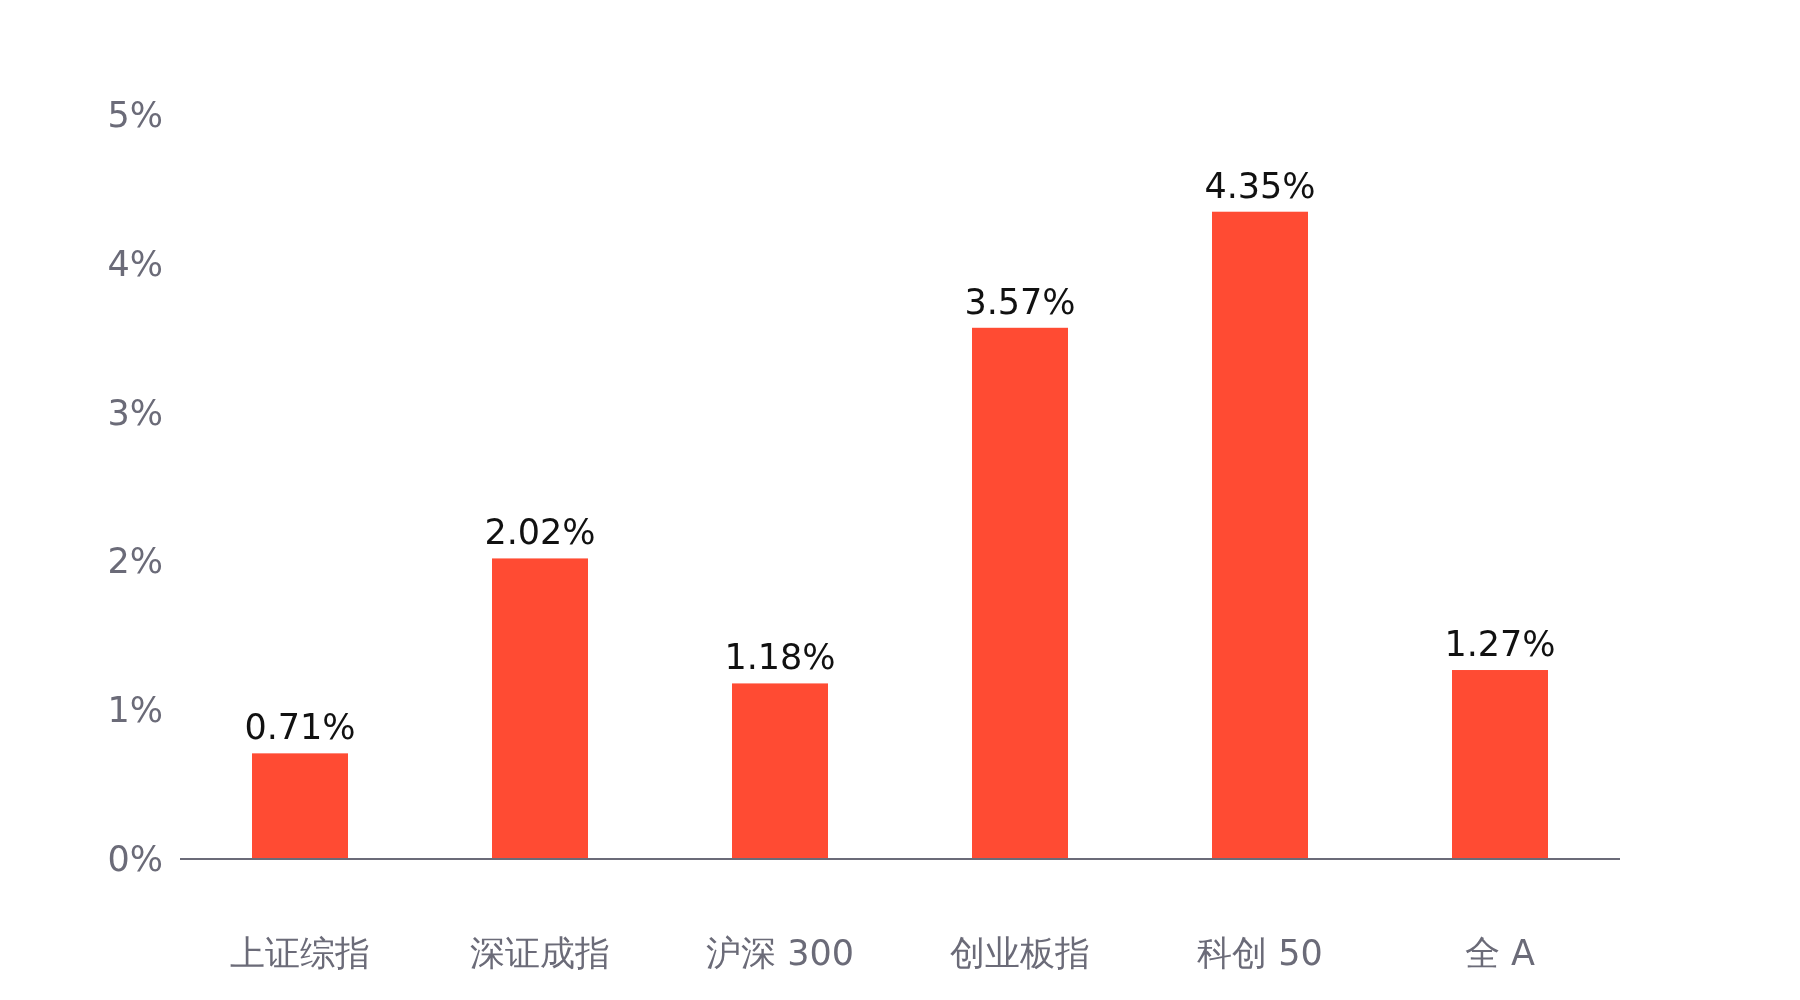 This screenshot has width=1800, height=1000. Describe the element at coordinates (1020, 301) in the screenshot. I see `data-label: 3.57%` at that location.